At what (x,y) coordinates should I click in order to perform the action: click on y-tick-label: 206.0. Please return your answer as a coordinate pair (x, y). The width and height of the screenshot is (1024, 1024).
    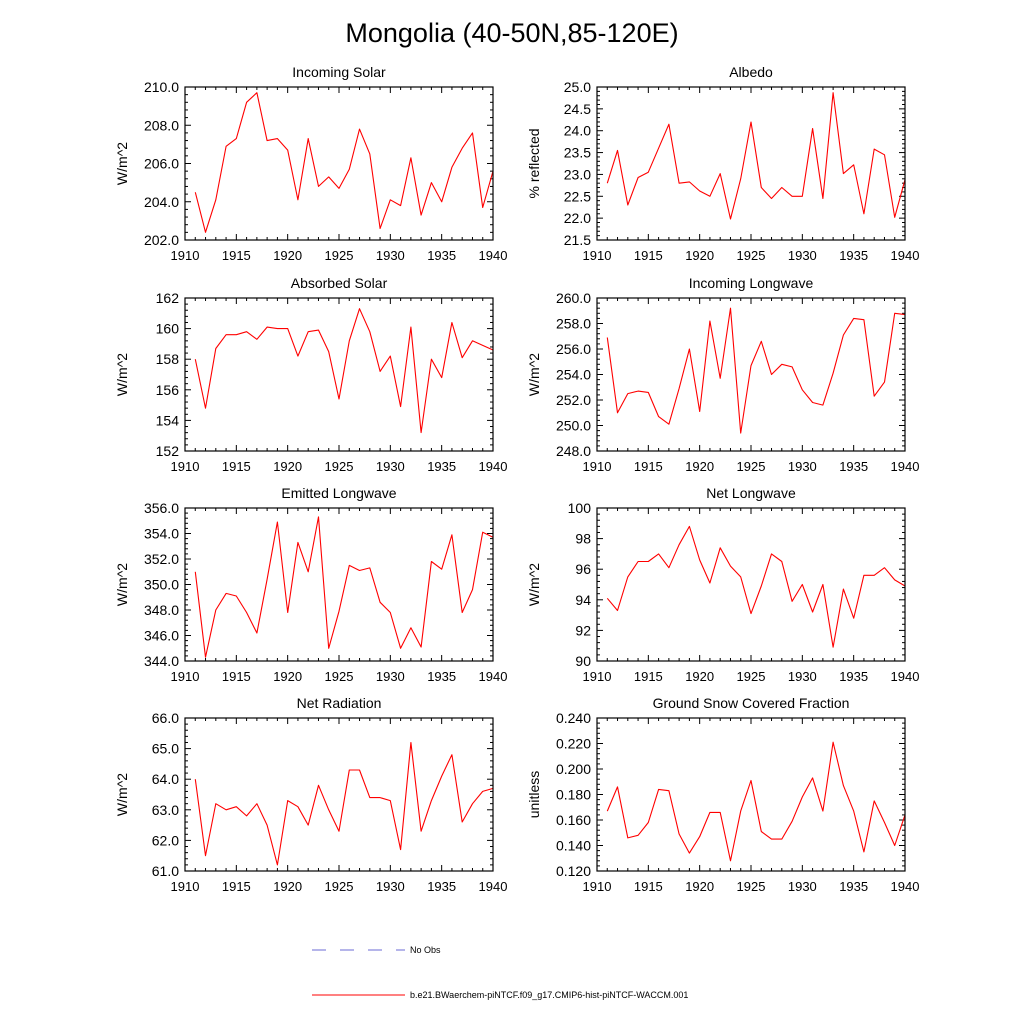
    Looking at the image, I should click on (161, 164).